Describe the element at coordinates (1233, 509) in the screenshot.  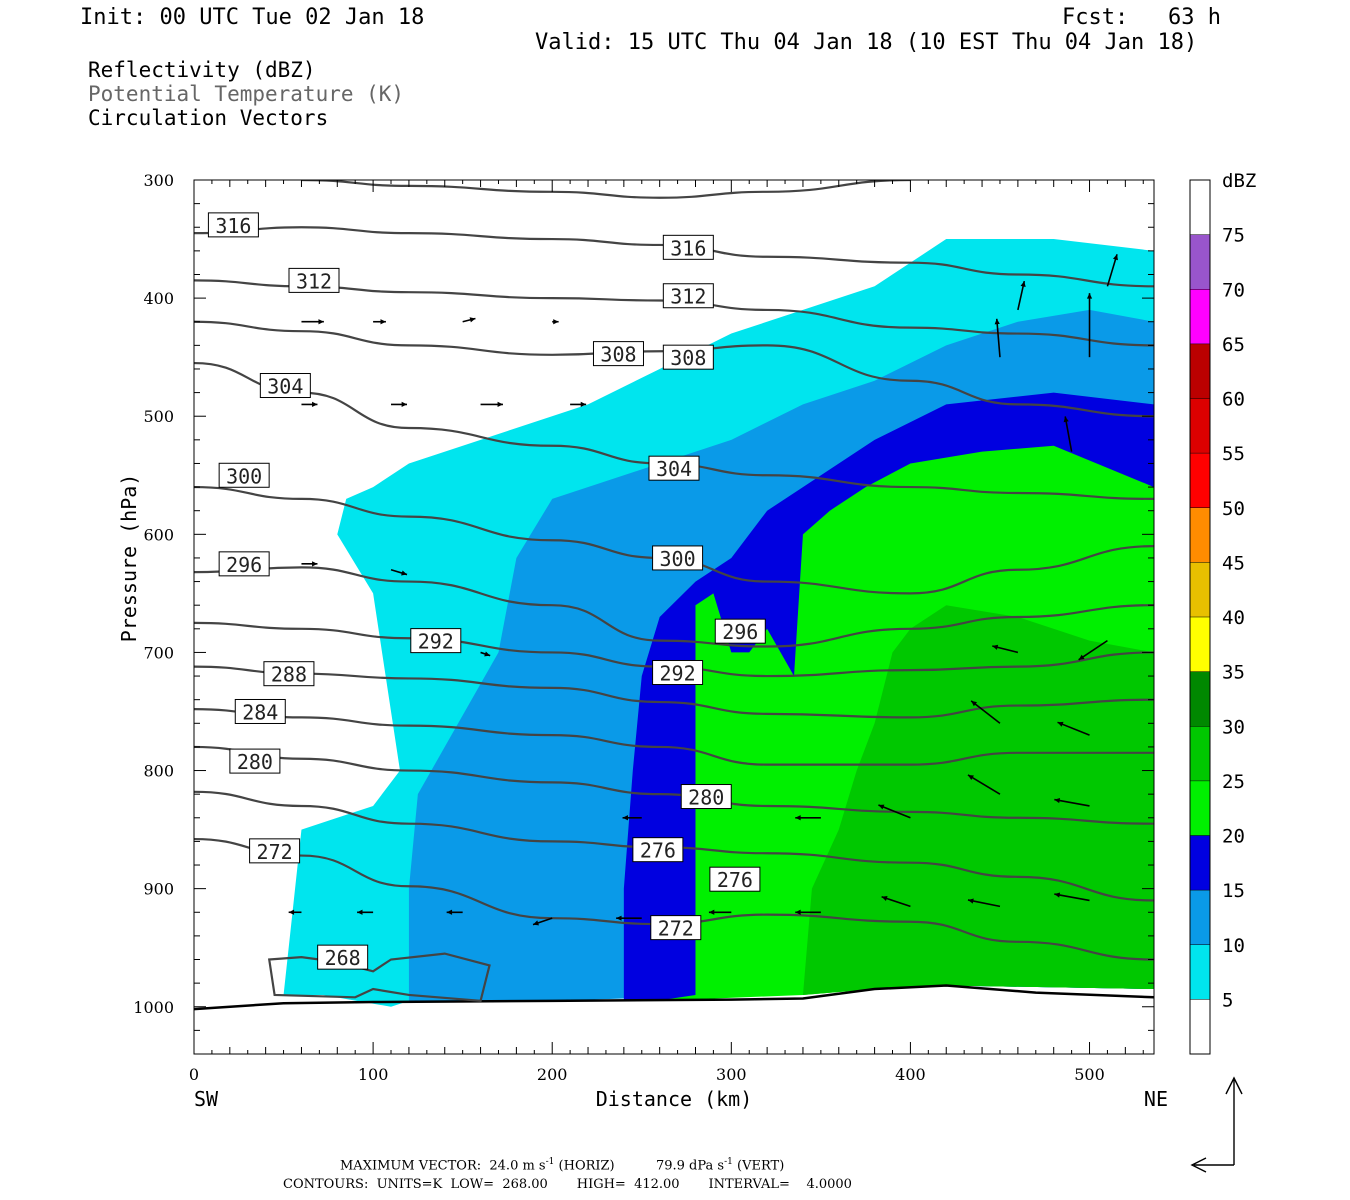
I see `colorbar-label: 50` at that location.